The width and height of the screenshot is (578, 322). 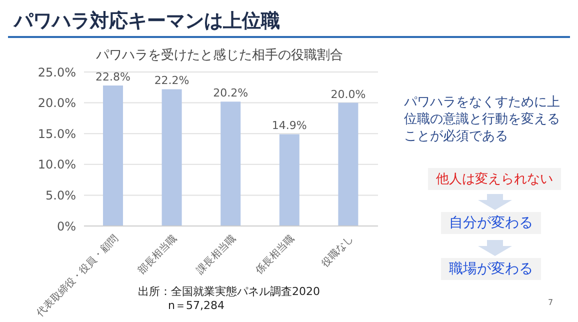 What do you see at coordinates (147, 21) in the screenshot?
I see `chart-title: パワハラ対応キーマンは上位職` at bounding box center [147, 21].